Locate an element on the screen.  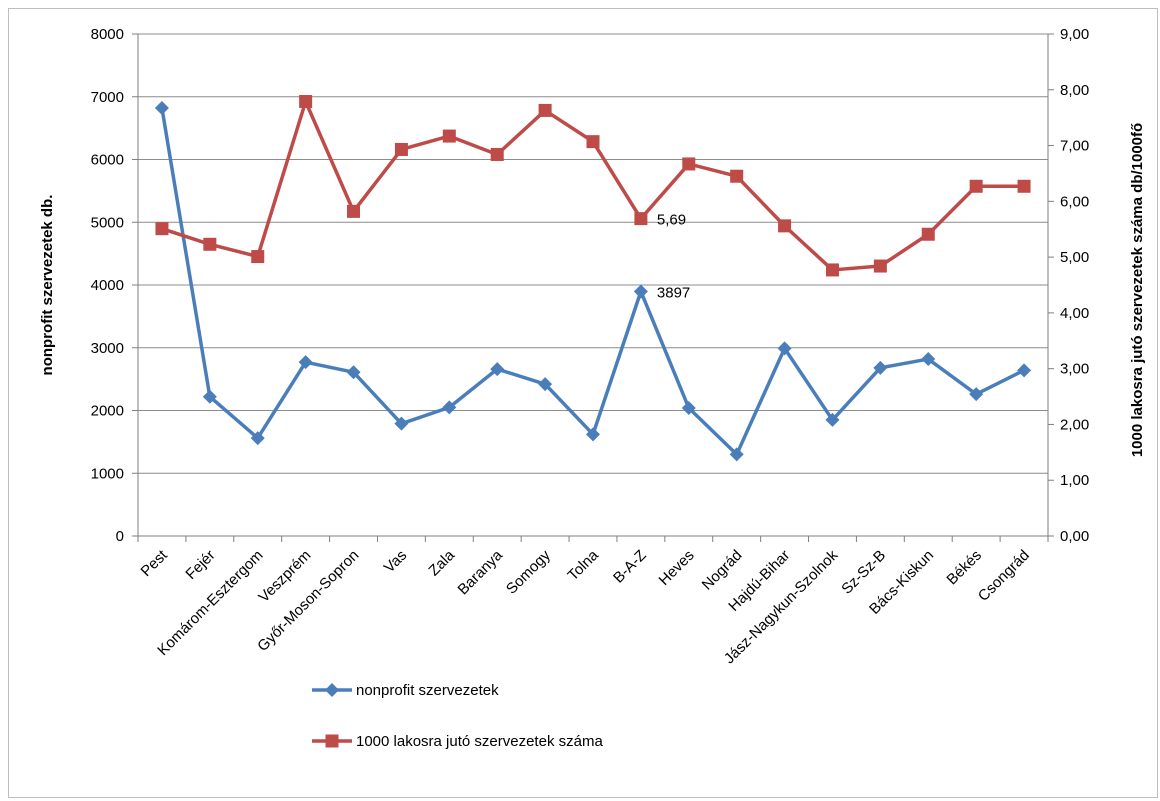
right-tick-label: 1,00 is located at coordinates (1074, 480).